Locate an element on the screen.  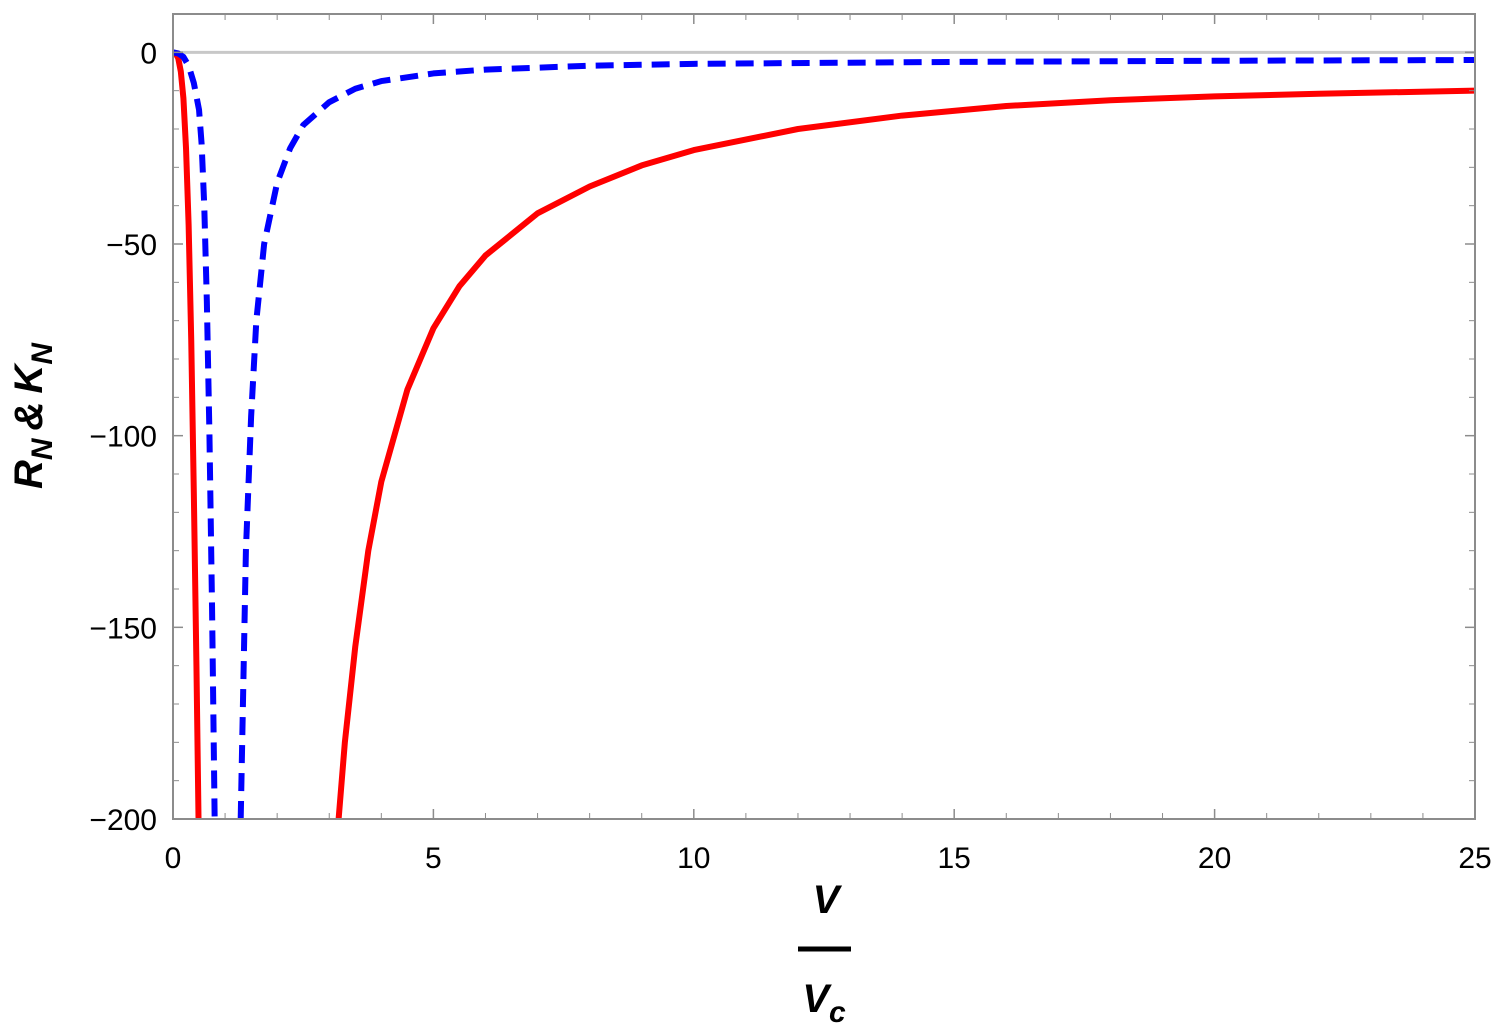
x-tick-label: 5 is located at coordinates (433, 858).